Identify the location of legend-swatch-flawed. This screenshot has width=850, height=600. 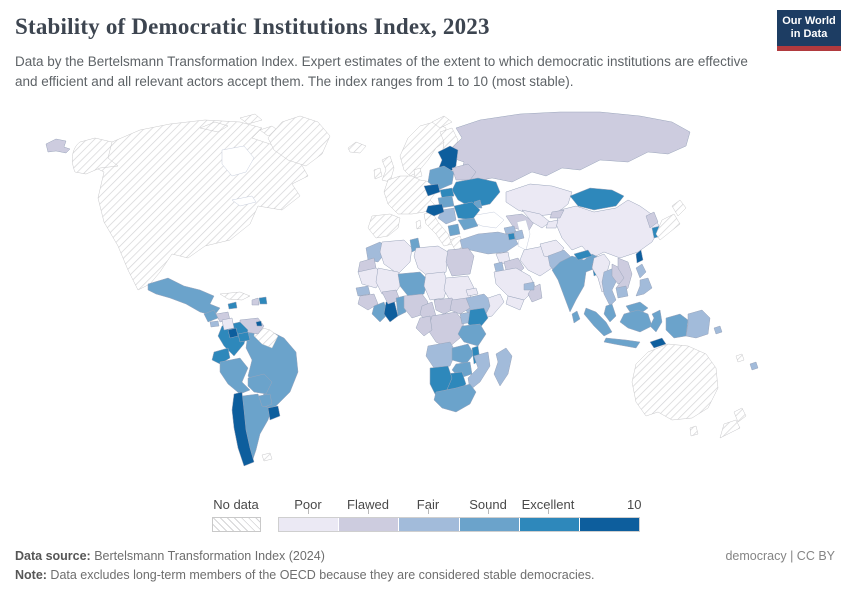
(369, 524).